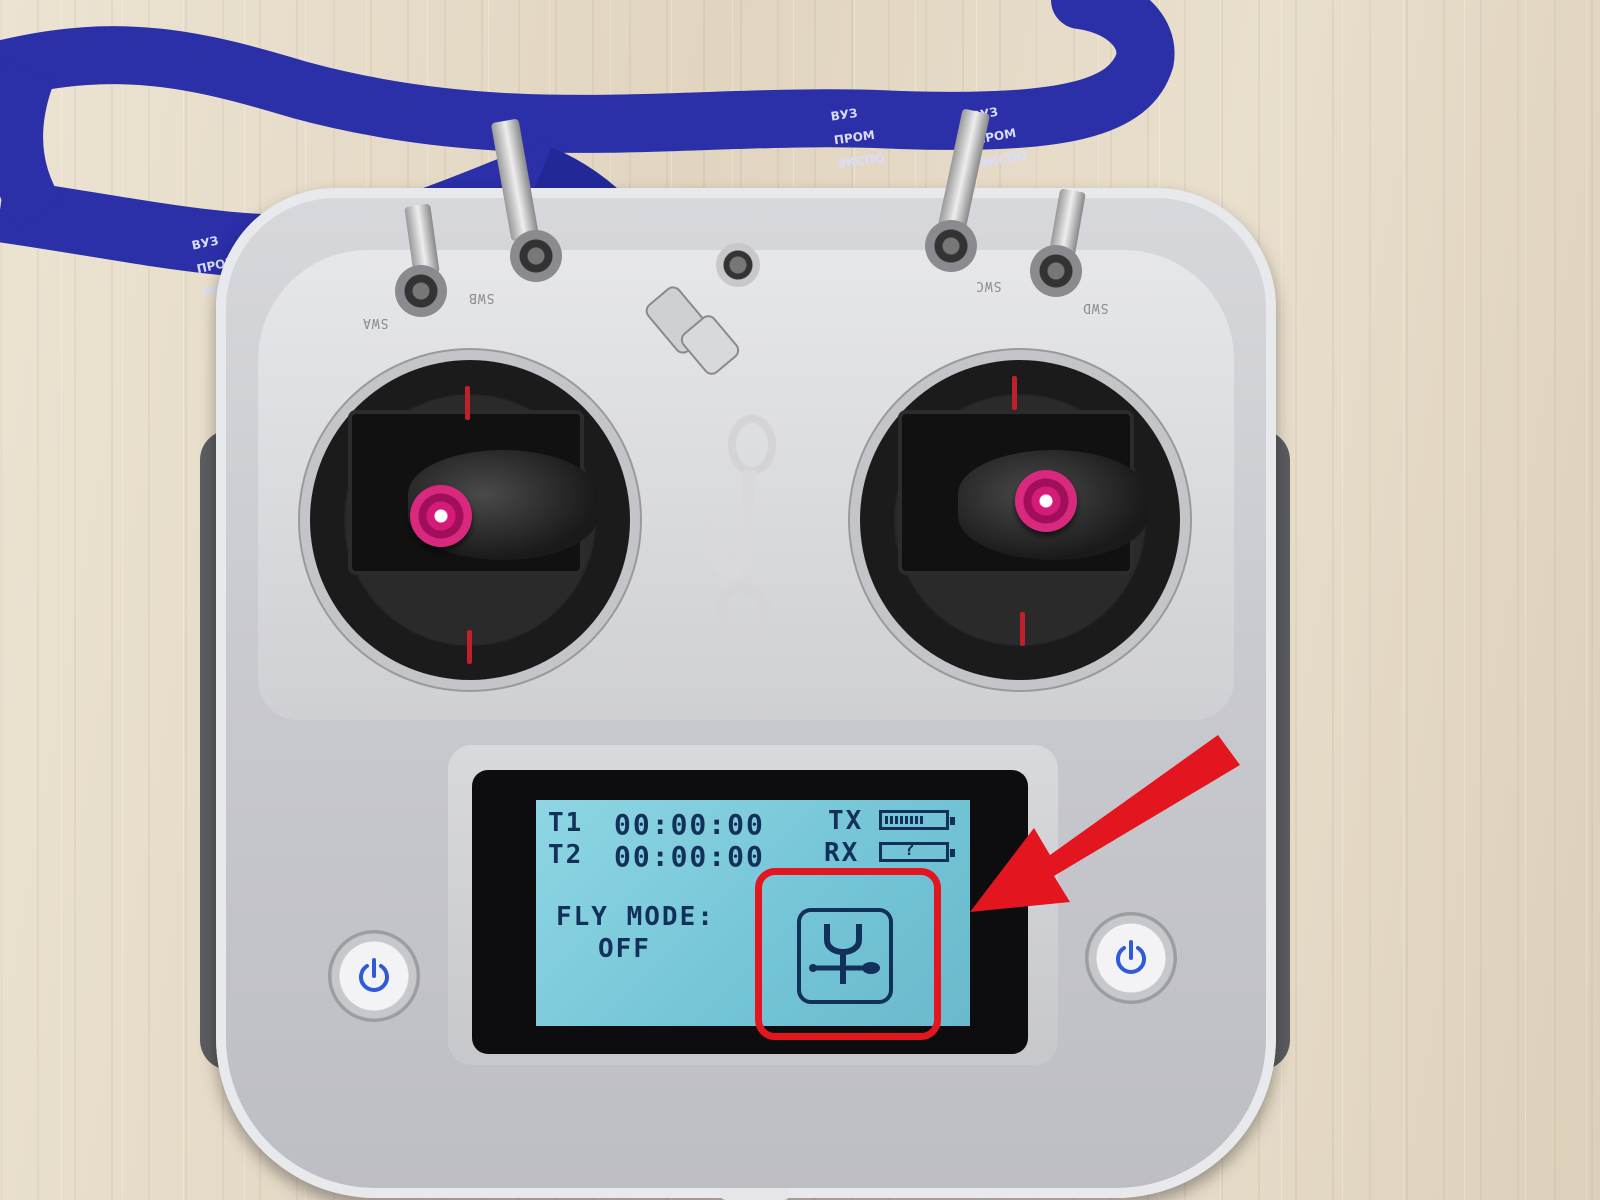 The height and width of the screenshot is (1200, 1600). What do you see at coordinates (738, 265) in the screenshot?
I see `bind-button-hole` at bounding box center [738, 265].